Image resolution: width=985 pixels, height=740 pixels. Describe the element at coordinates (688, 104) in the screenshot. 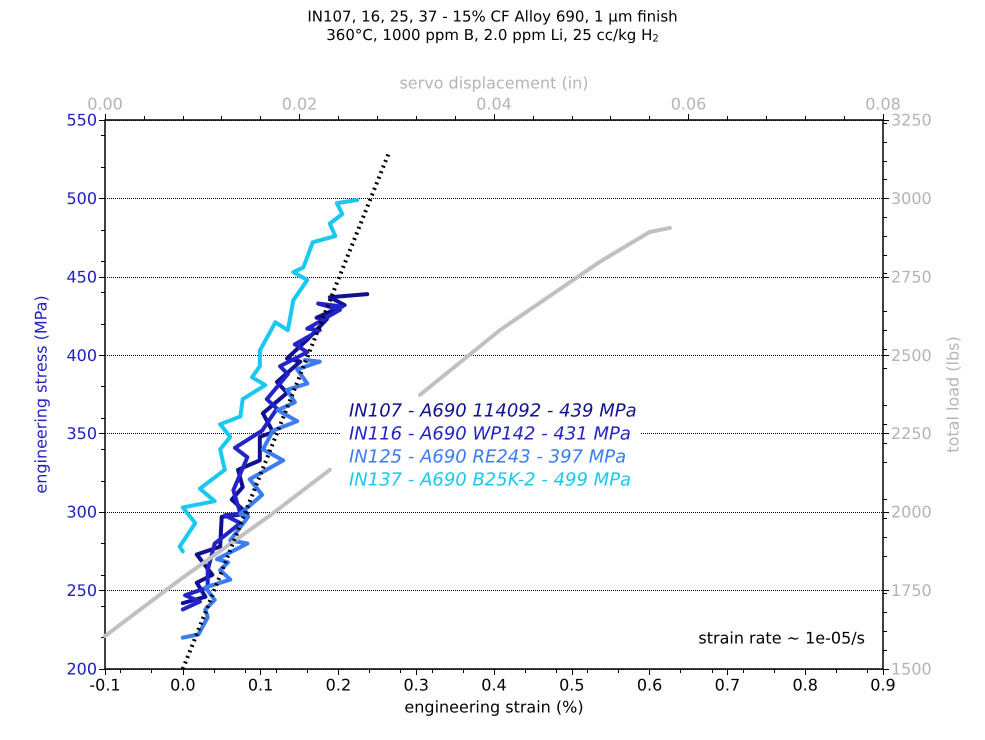

I see `x2-tick-label: 0.06` at that location.